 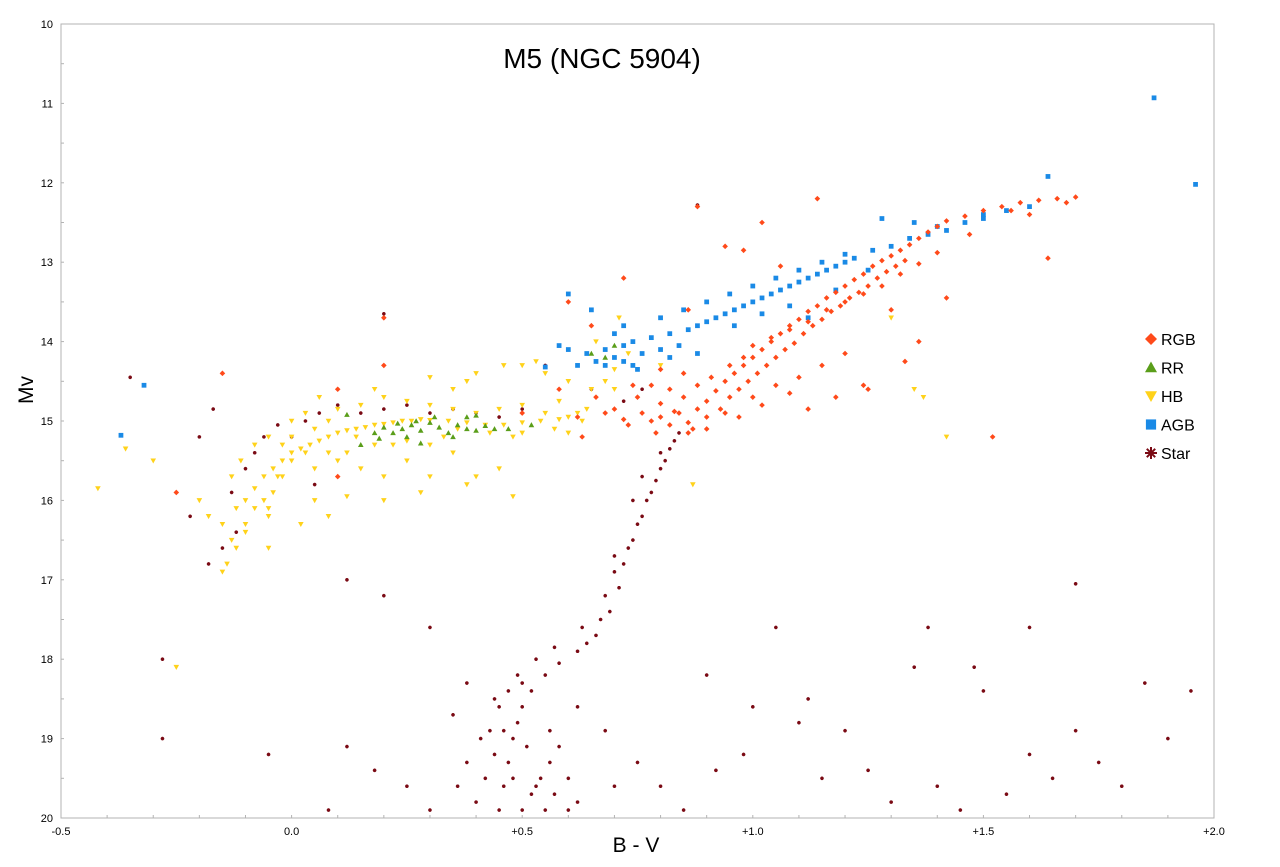 I want to click on legend-item-star: Star, so click(x=1168, y=454).